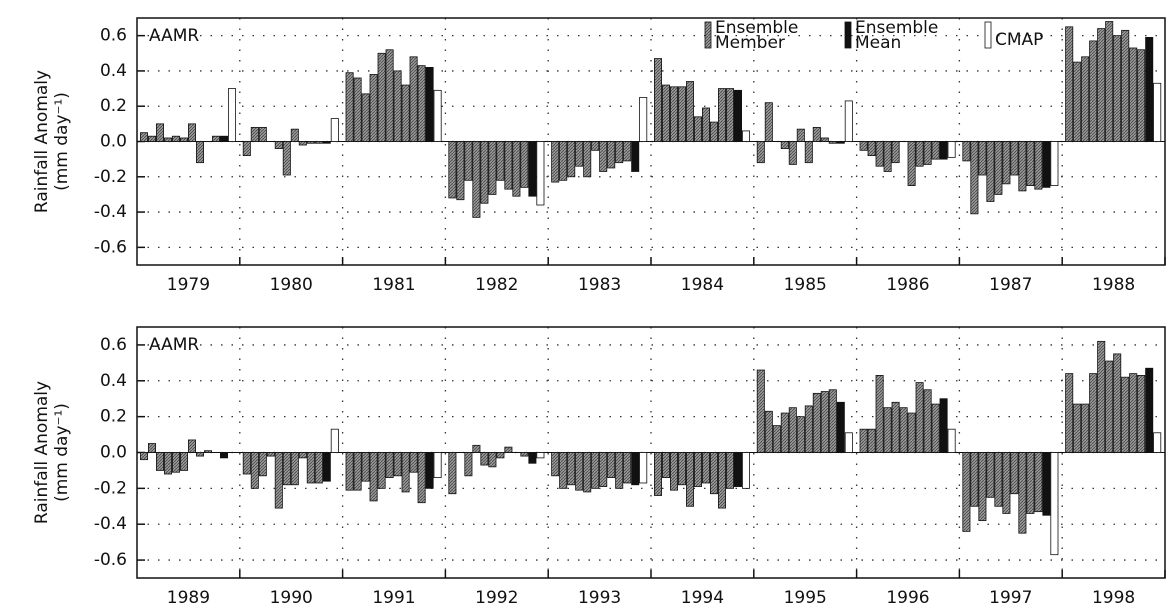  Describe the element at coordinates (805, 598) in the screenshot. I see `x-tick-label: 1995` at that location.